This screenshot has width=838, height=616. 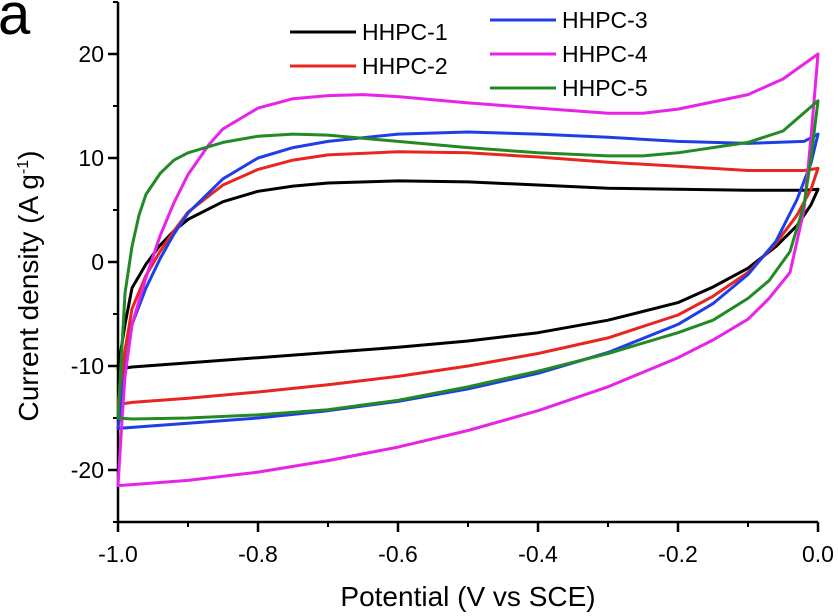 What do you see at coordinates (87, 470) in the screenshot?
I see `y-tick-label: -20` at bounding box center [87, 470].